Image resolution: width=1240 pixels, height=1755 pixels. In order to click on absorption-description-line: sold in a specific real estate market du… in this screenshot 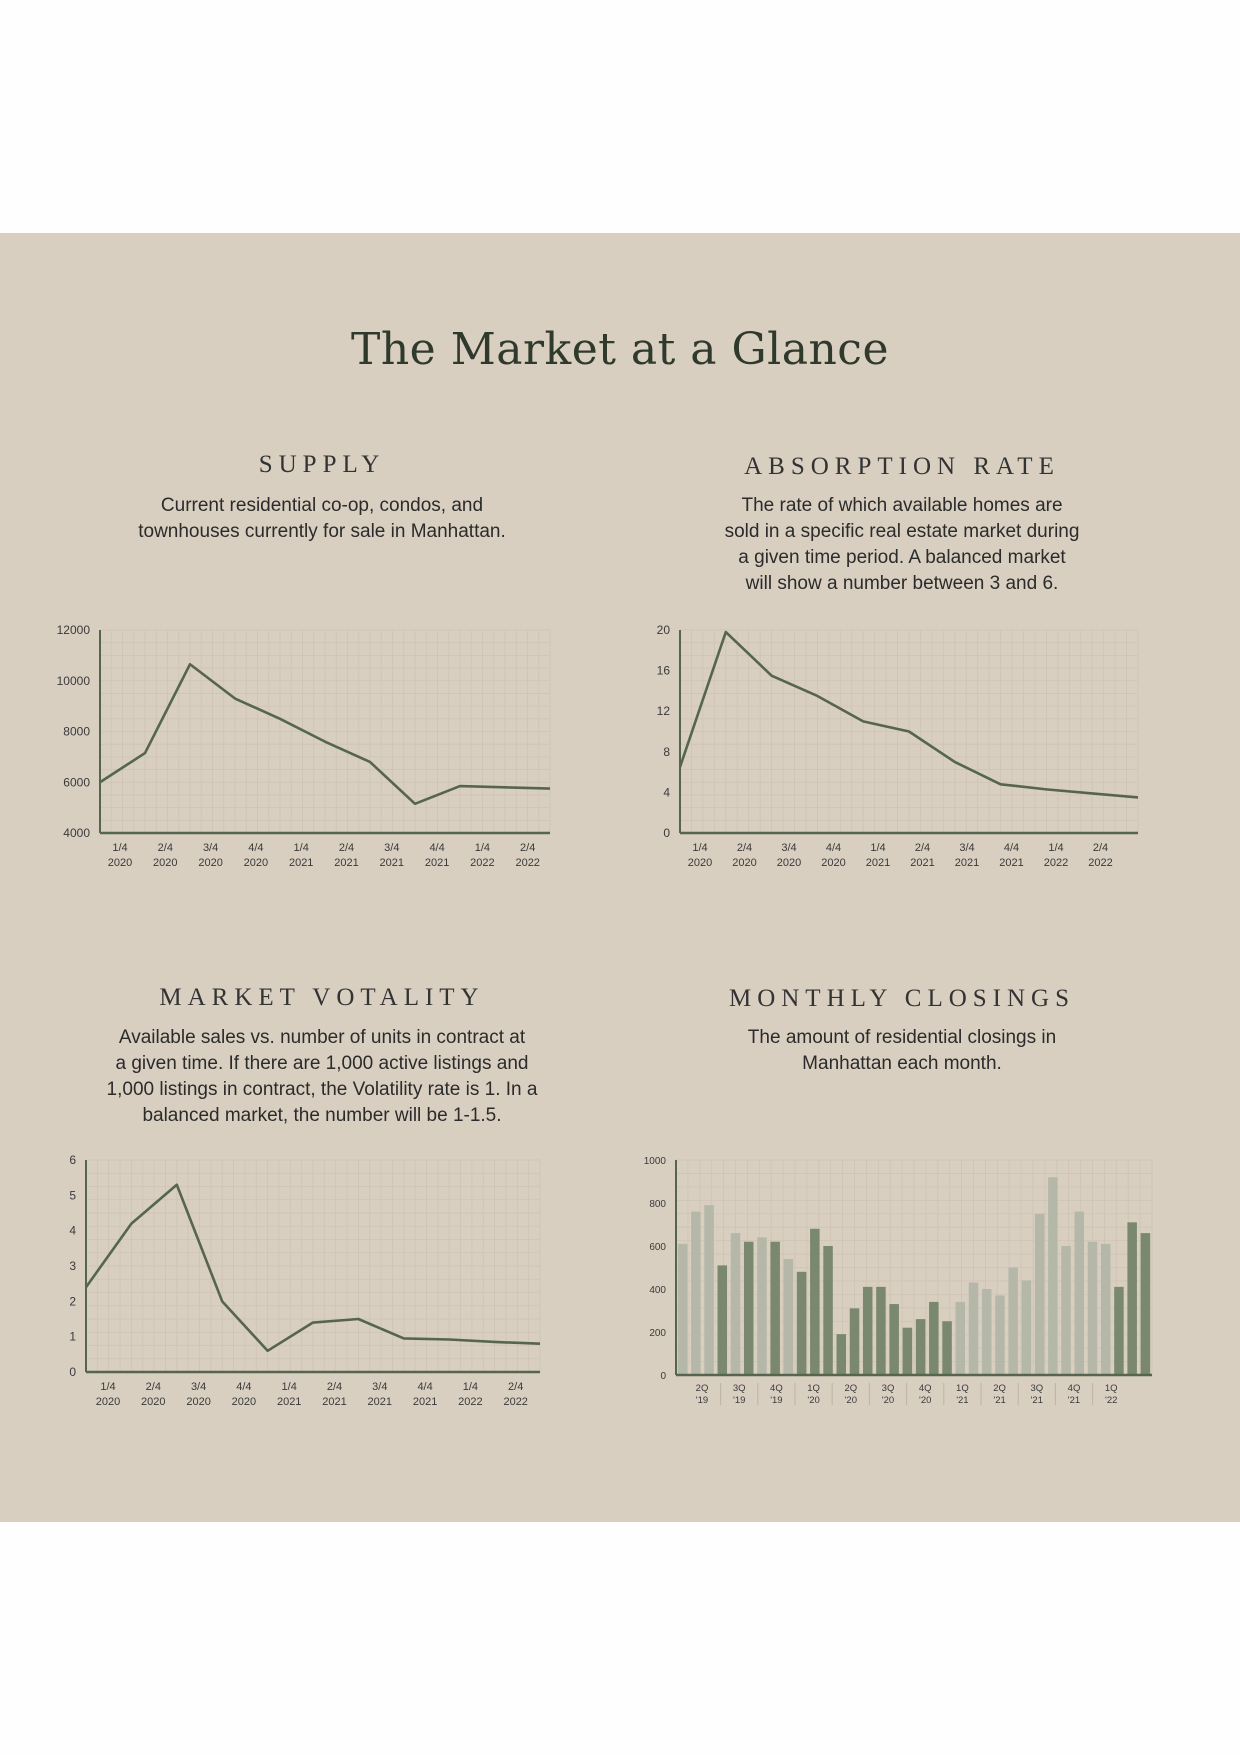, I will do `click(902, 531)`.